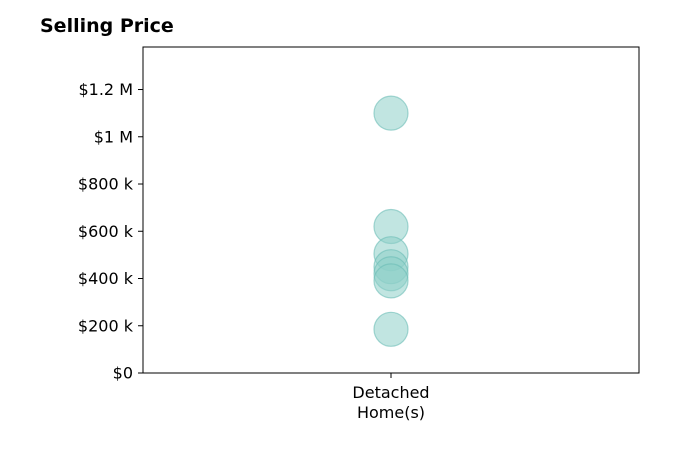 This screenshot has height=462, width=679. Describe the element at coordinates (123, 373) in the screenshot. I see `y-tick-label: $0` at that location.